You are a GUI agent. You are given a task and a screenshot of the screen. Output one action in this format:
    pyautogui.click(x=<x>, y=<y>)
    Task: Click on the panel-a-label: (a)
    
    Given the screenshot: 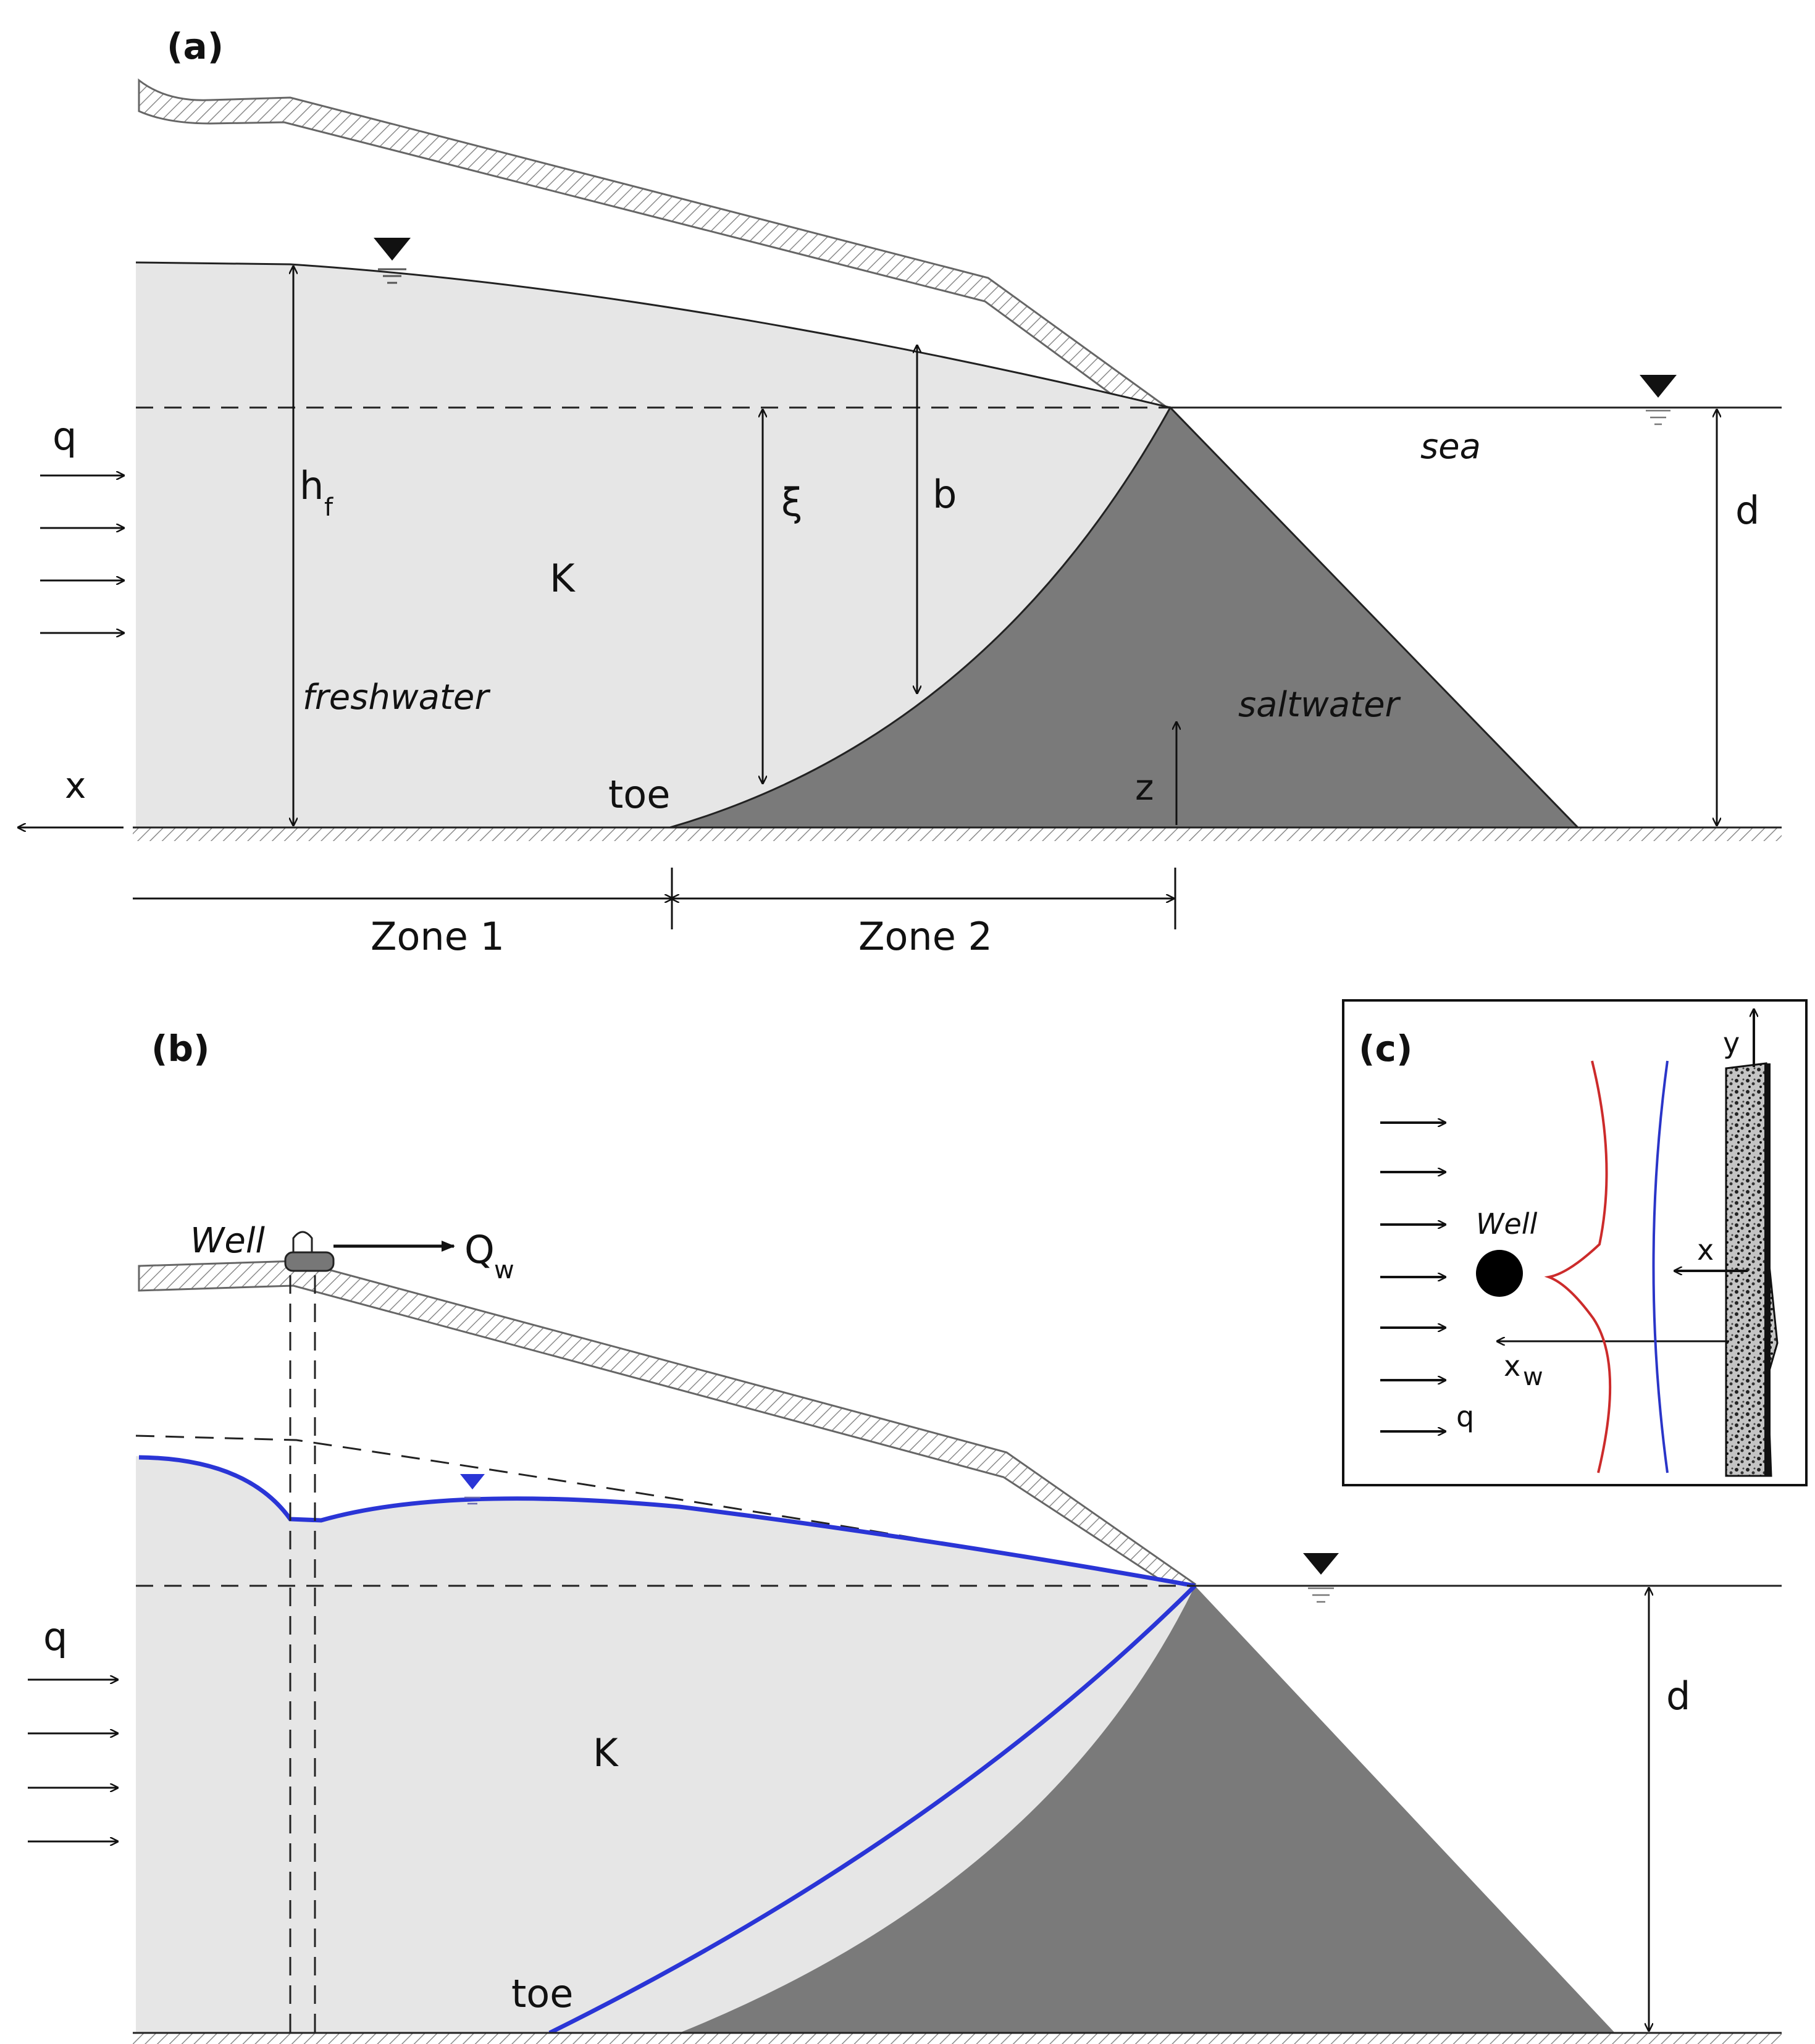 What is the action you would take?
    pyautogui.click(x=195, y=46)
    